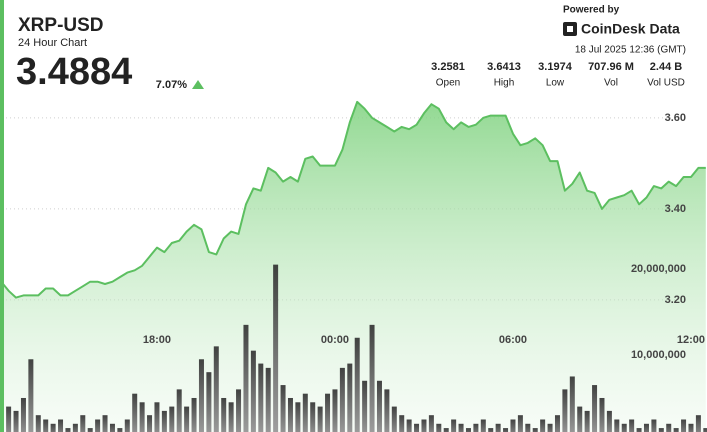 Image resolution: width=707 pixels, height=432 pixels. Describe the element at coordinates (691, 340) in the screenshot. I see `x-tick-label: 12:00` at that location.